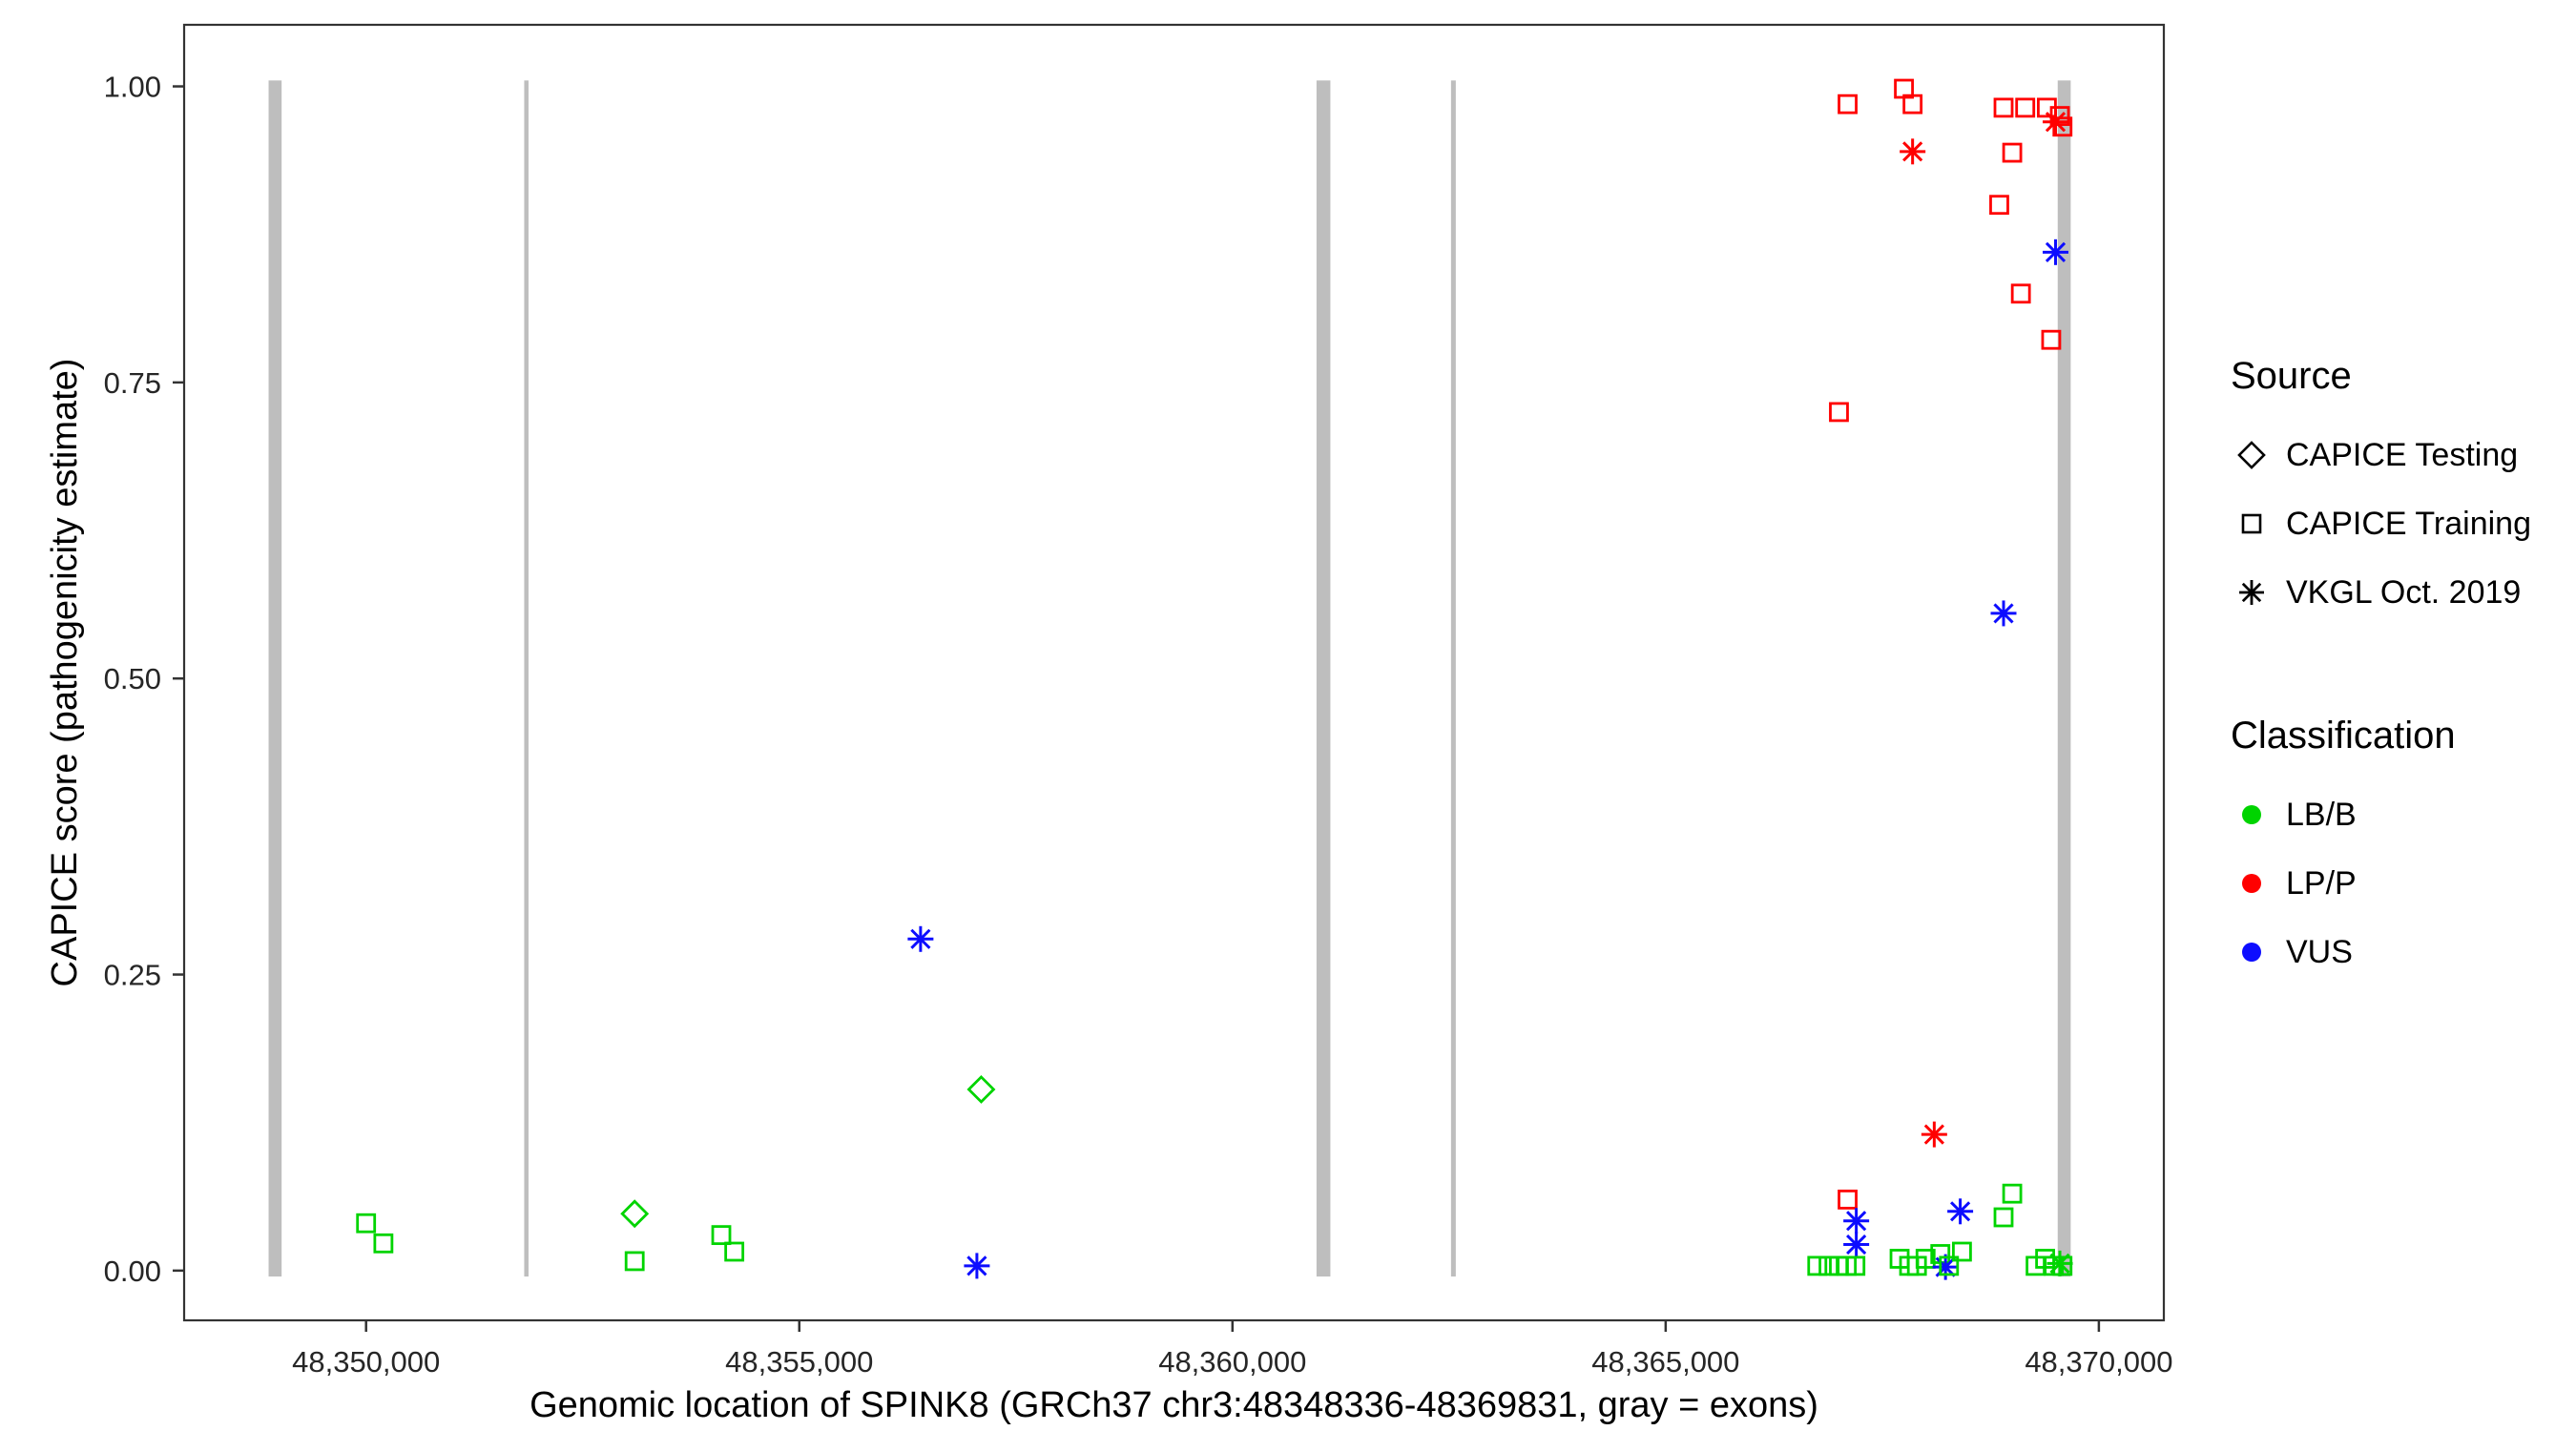 Image resolution: width=2576 pixels, height=1431 pixels. What do you see at coordinates (366, 1362) in the screenshot?
I see `svg-text: 48,350,000` at bounding box center [366, 1362].